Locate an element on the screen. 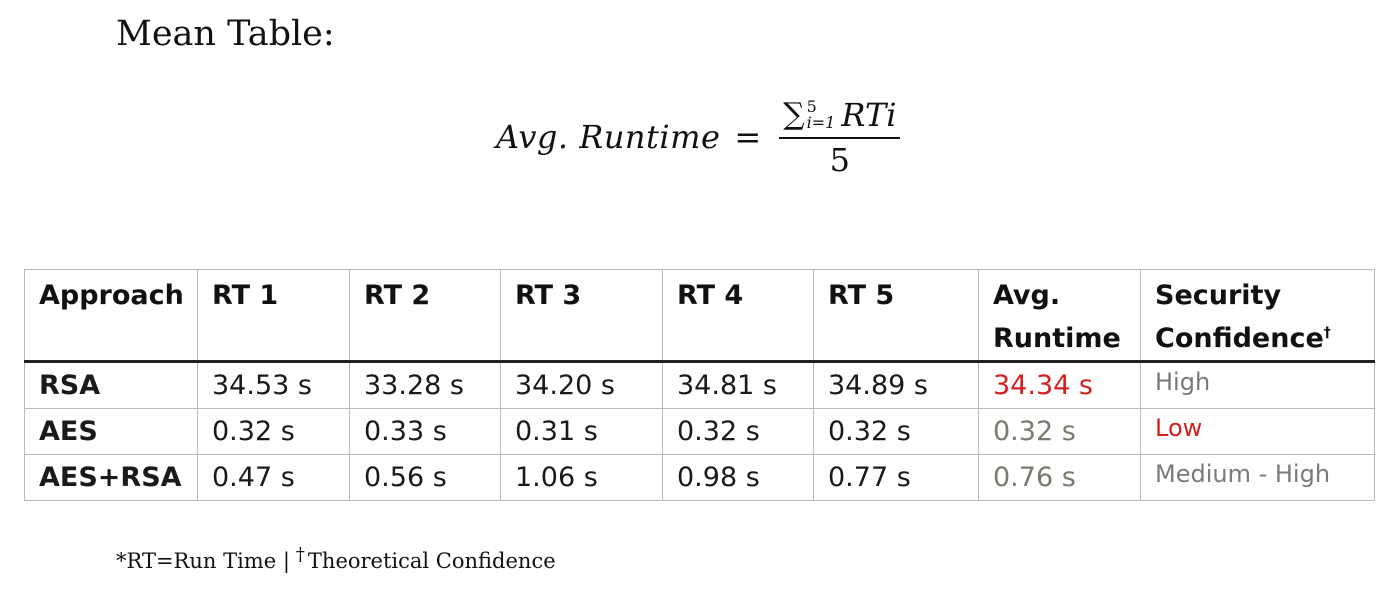  header-rt5: RT 5 is located at coordinates (896, 316).